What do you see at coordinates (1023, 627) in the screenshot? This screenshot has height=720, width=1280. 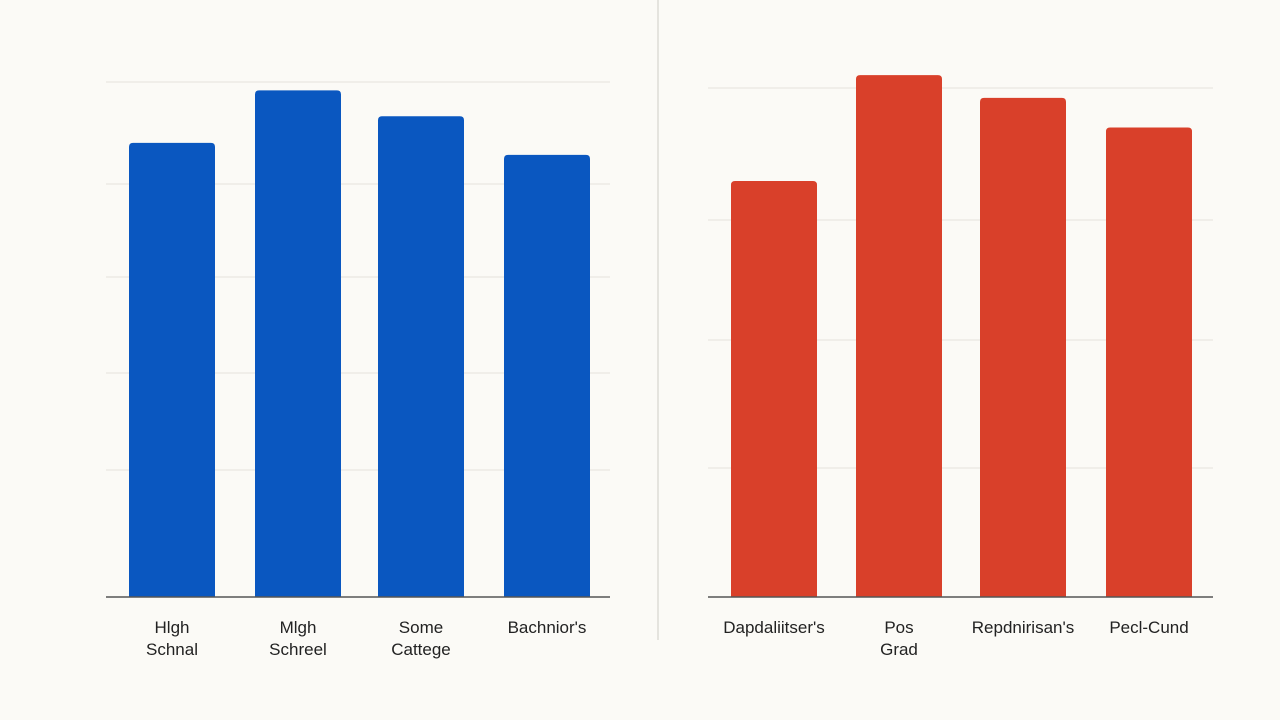 I see `right-tick-label-3: Repdnirisan's` at bounding box center [1023, 627].